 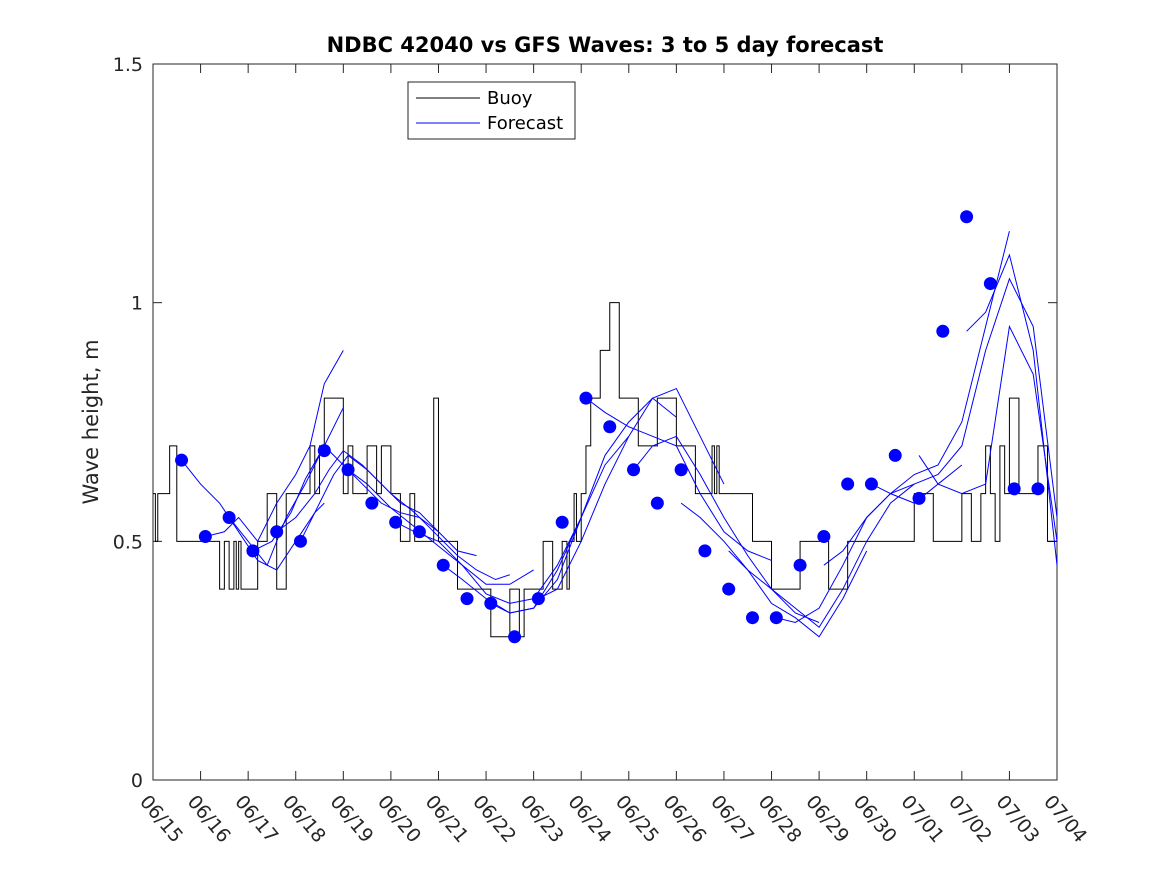 I want to click on x-tick-label: 06/18, so click(x=304, y=819).